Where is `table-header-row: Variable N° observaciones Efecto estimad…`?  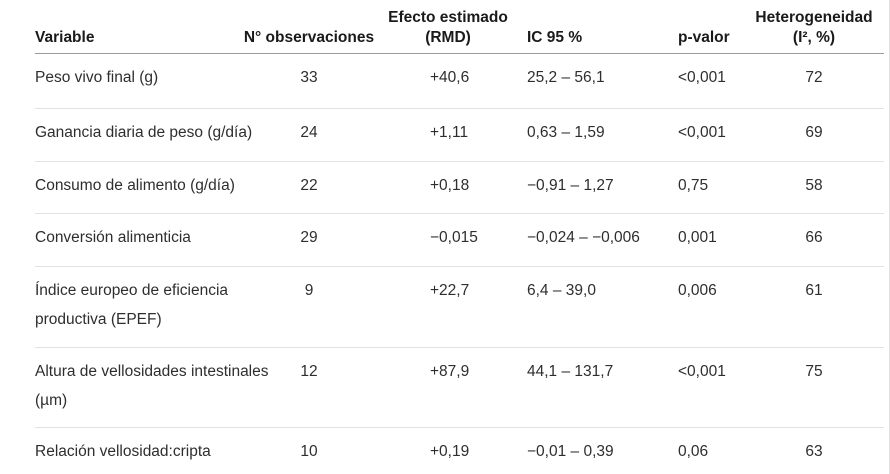 table-header-row: Variable N° observaciones Efecto estimad… is located at coordinates (459, 27).